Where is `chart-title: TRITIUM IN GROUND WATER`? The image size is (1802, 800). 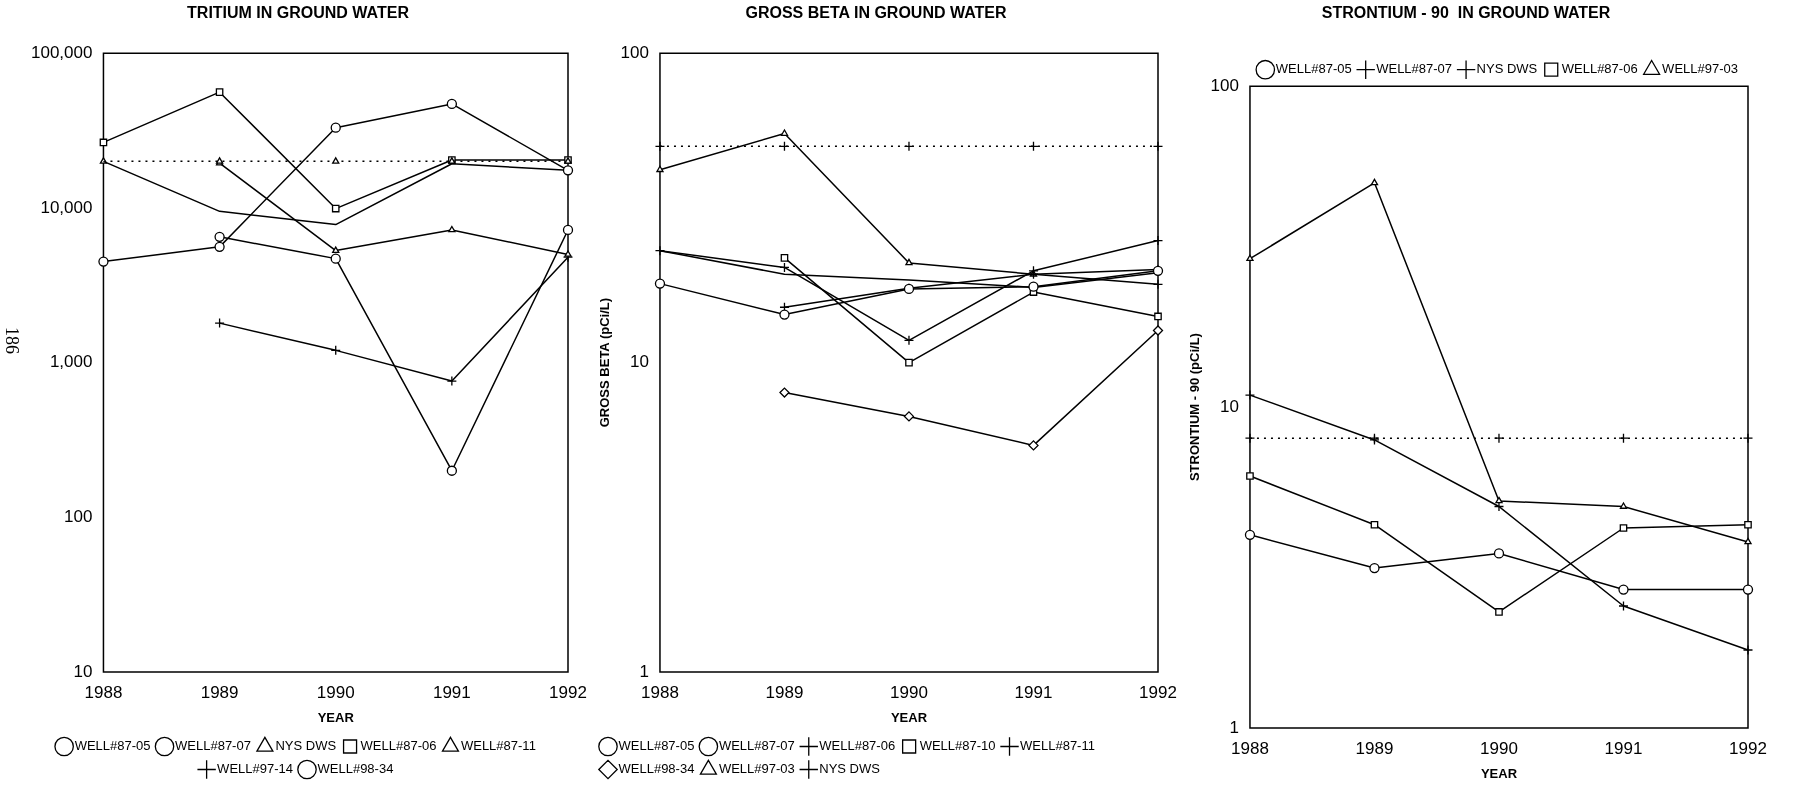 chart-title: TRITIUM IN GROUND WATER is located at coordinates (298, 13).